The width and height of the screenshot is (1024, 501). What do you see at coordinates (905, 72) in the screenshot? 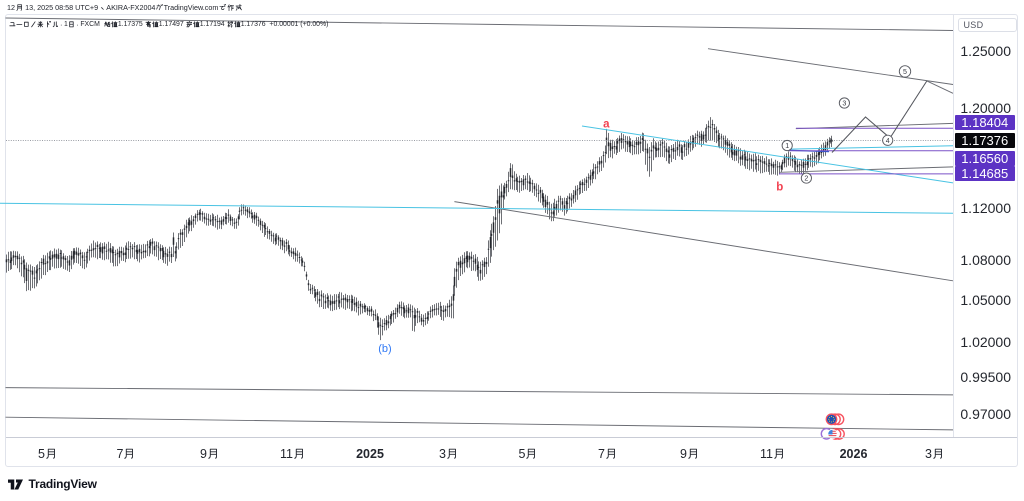
I see `svg-text: 5` at bounding box center [905, 72].